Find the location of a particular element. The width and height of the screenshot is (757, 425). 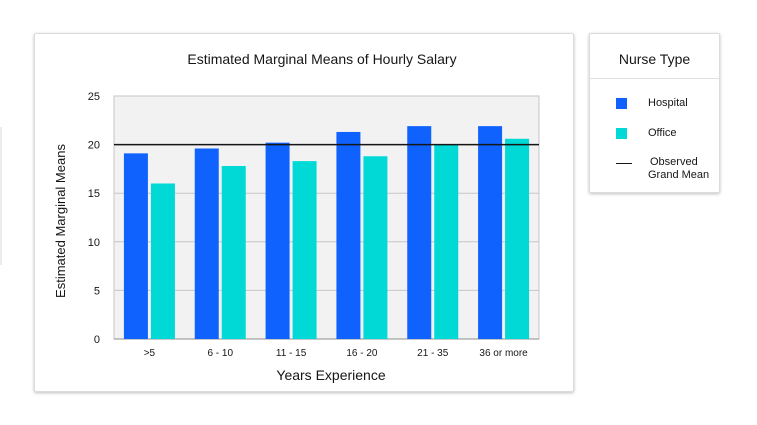

x-tick-label: 21 - 35 is located at coordinates (433, 353).